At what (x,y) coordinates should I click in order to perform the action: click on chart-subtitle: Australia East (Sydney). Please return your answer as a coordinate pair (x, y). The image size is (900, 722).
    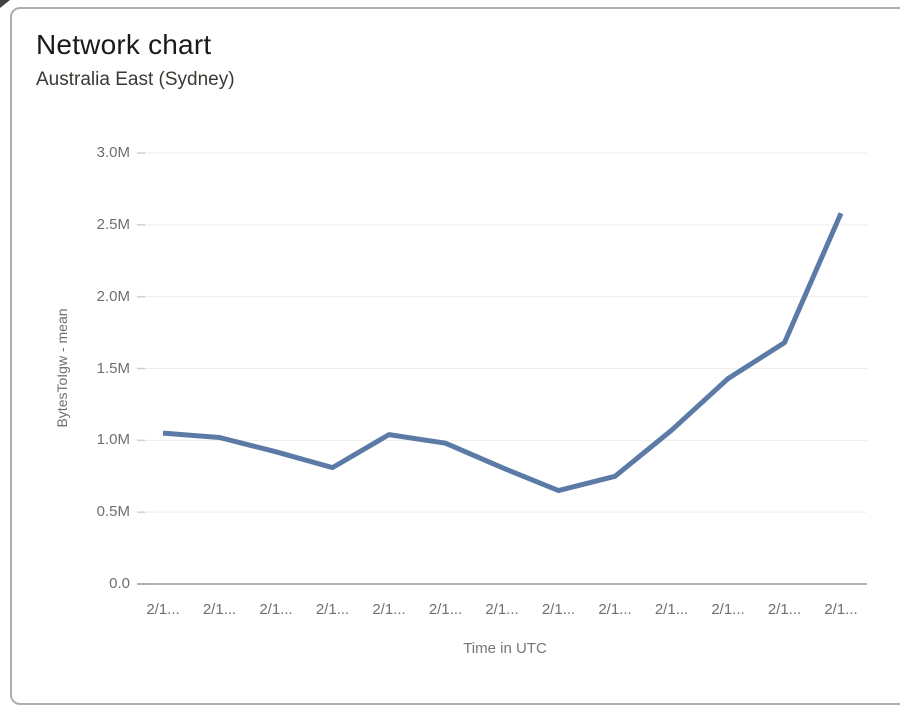
    Looking at the image, I should click on (135, 79).